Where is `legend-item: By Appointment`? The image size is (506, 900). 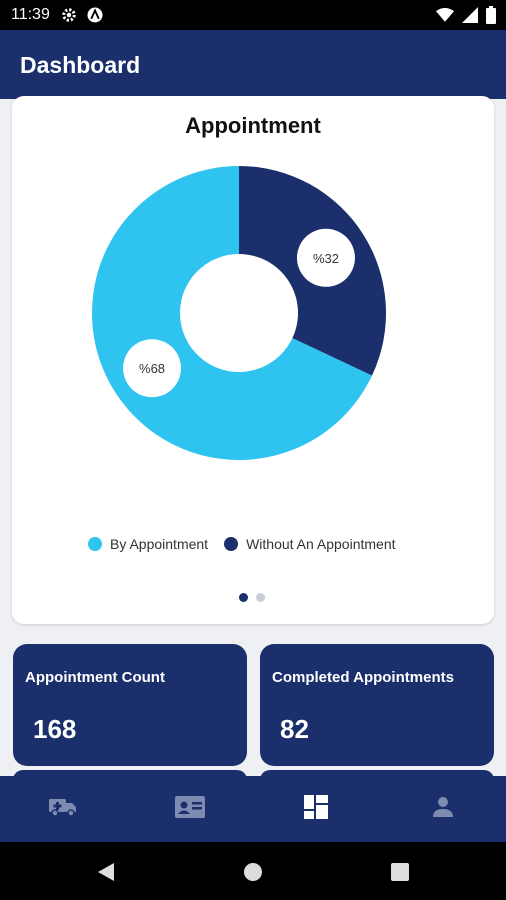 legend-item: By Appointment is located at coordinates (148, 544).